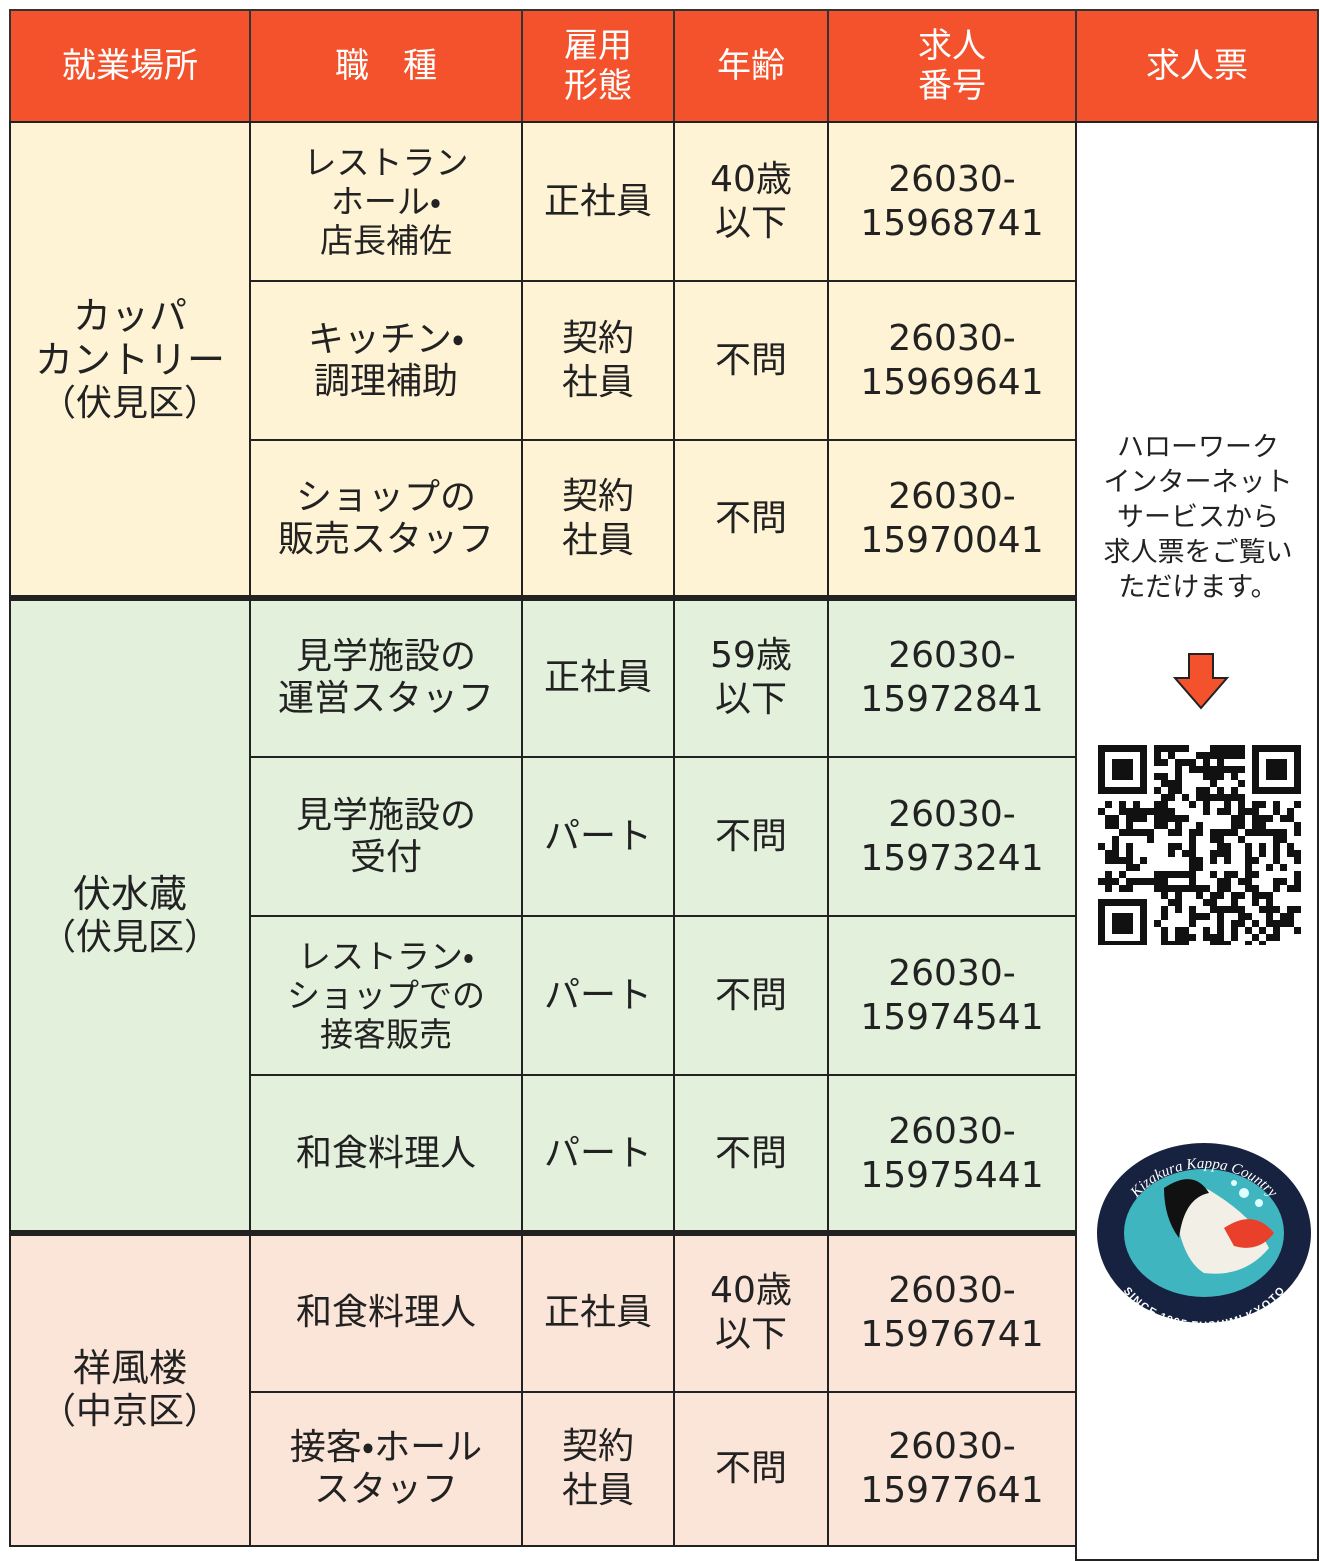 This screenshot has width=1320, height=1561. I want to click on number-cell: 26030- 15968741, so click(952, 201).